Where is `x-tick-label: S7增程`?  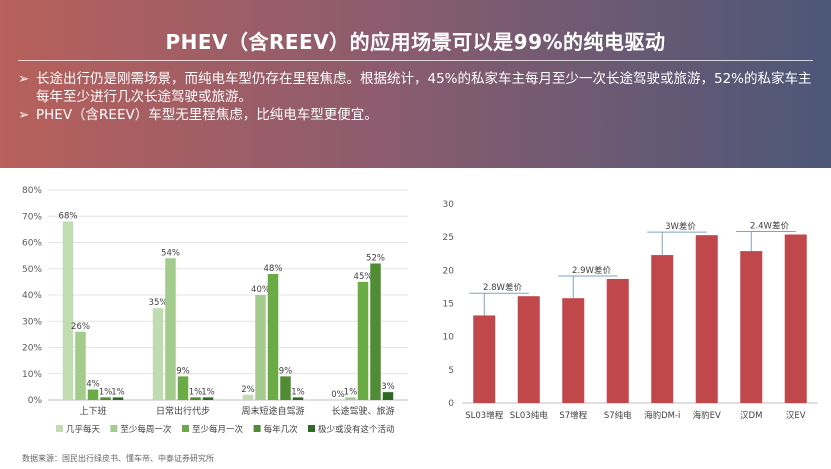 x-tick-label: S7增程 is located at coordinates (573, 415).